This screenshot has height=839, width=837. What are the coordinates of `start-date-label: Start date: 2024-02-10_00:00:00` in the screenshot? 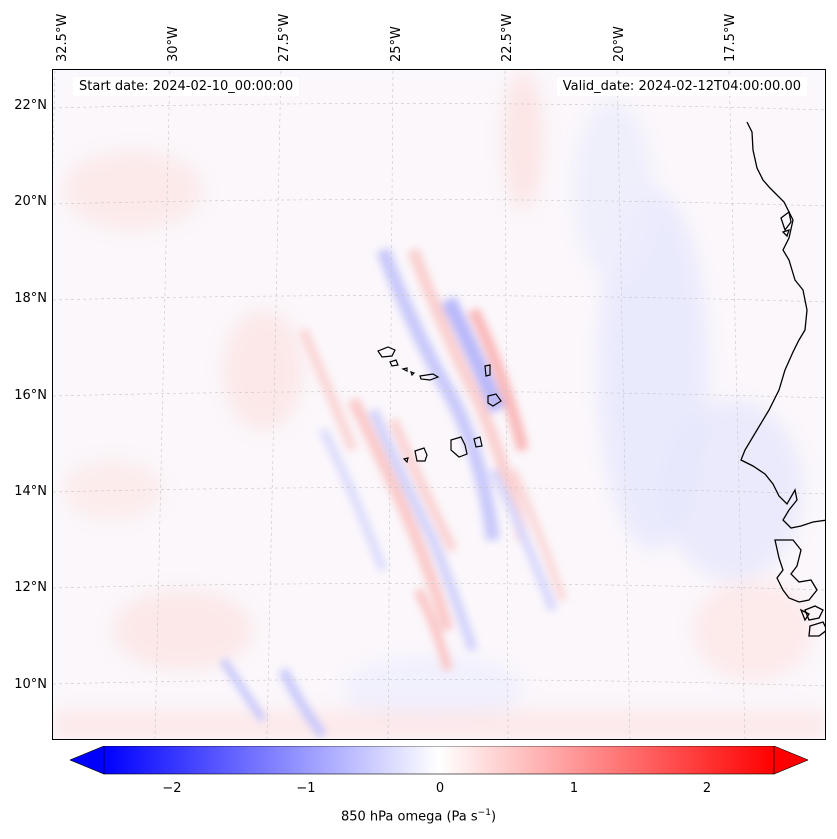 It's located at (186, 86).